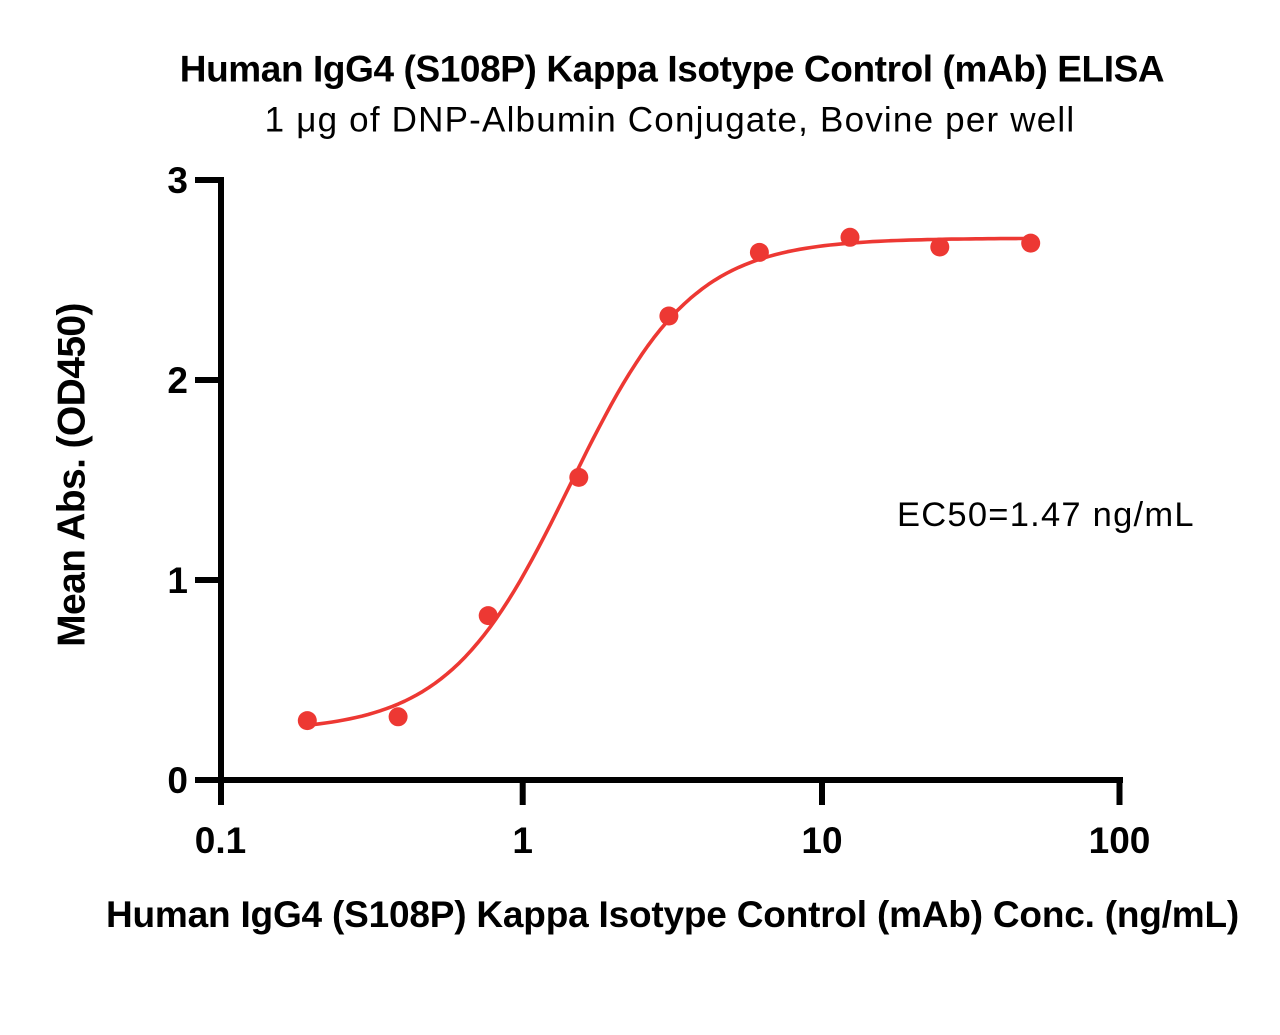 This screenshot has width=1280, height=1035. I want to click on svg-text: 0.1, so click(220, 840).